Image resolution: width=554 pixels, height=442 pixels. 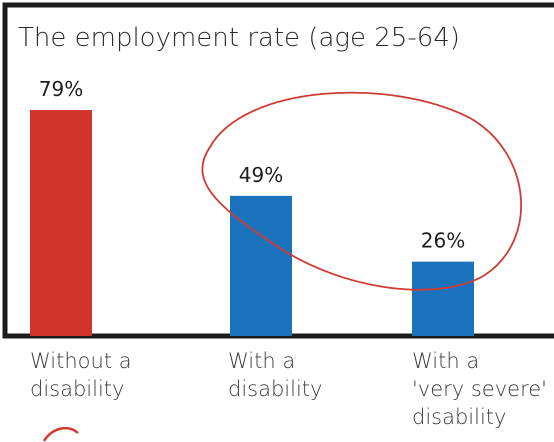 I want to click on bar-value-label-3: 26%, so click(x=443, y=241).